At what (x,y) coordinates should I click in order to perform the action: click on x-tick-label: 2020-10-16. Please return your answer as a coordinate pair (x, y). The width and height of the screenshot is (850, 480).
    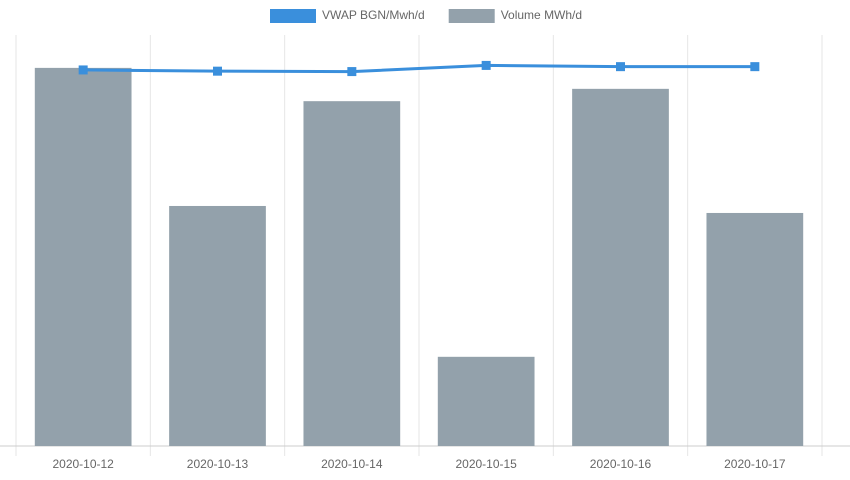
    Looking at the image, I should click on (621, 464).